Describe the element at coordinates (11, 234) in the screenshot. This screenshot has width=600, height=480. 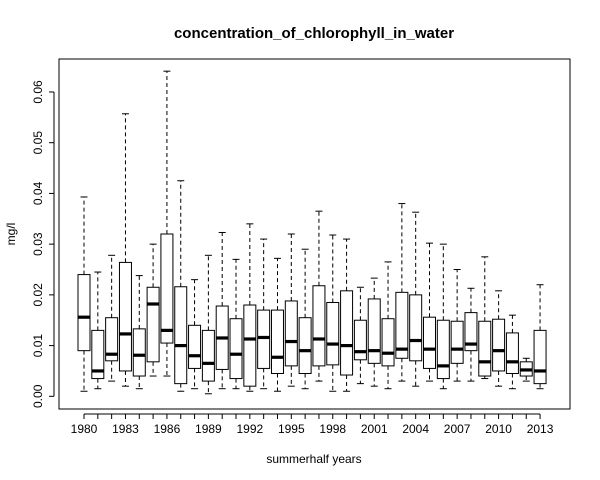
I see `y-axis-label: mg/l` at that location.